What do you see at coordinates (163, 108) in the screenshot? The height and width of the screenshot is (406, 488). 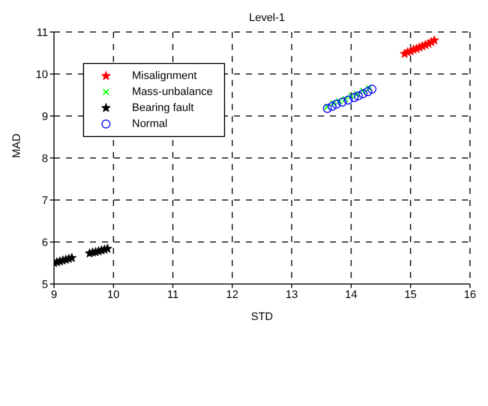 I see `legend-label: Bearing fault` at bounding box center [163, 108].